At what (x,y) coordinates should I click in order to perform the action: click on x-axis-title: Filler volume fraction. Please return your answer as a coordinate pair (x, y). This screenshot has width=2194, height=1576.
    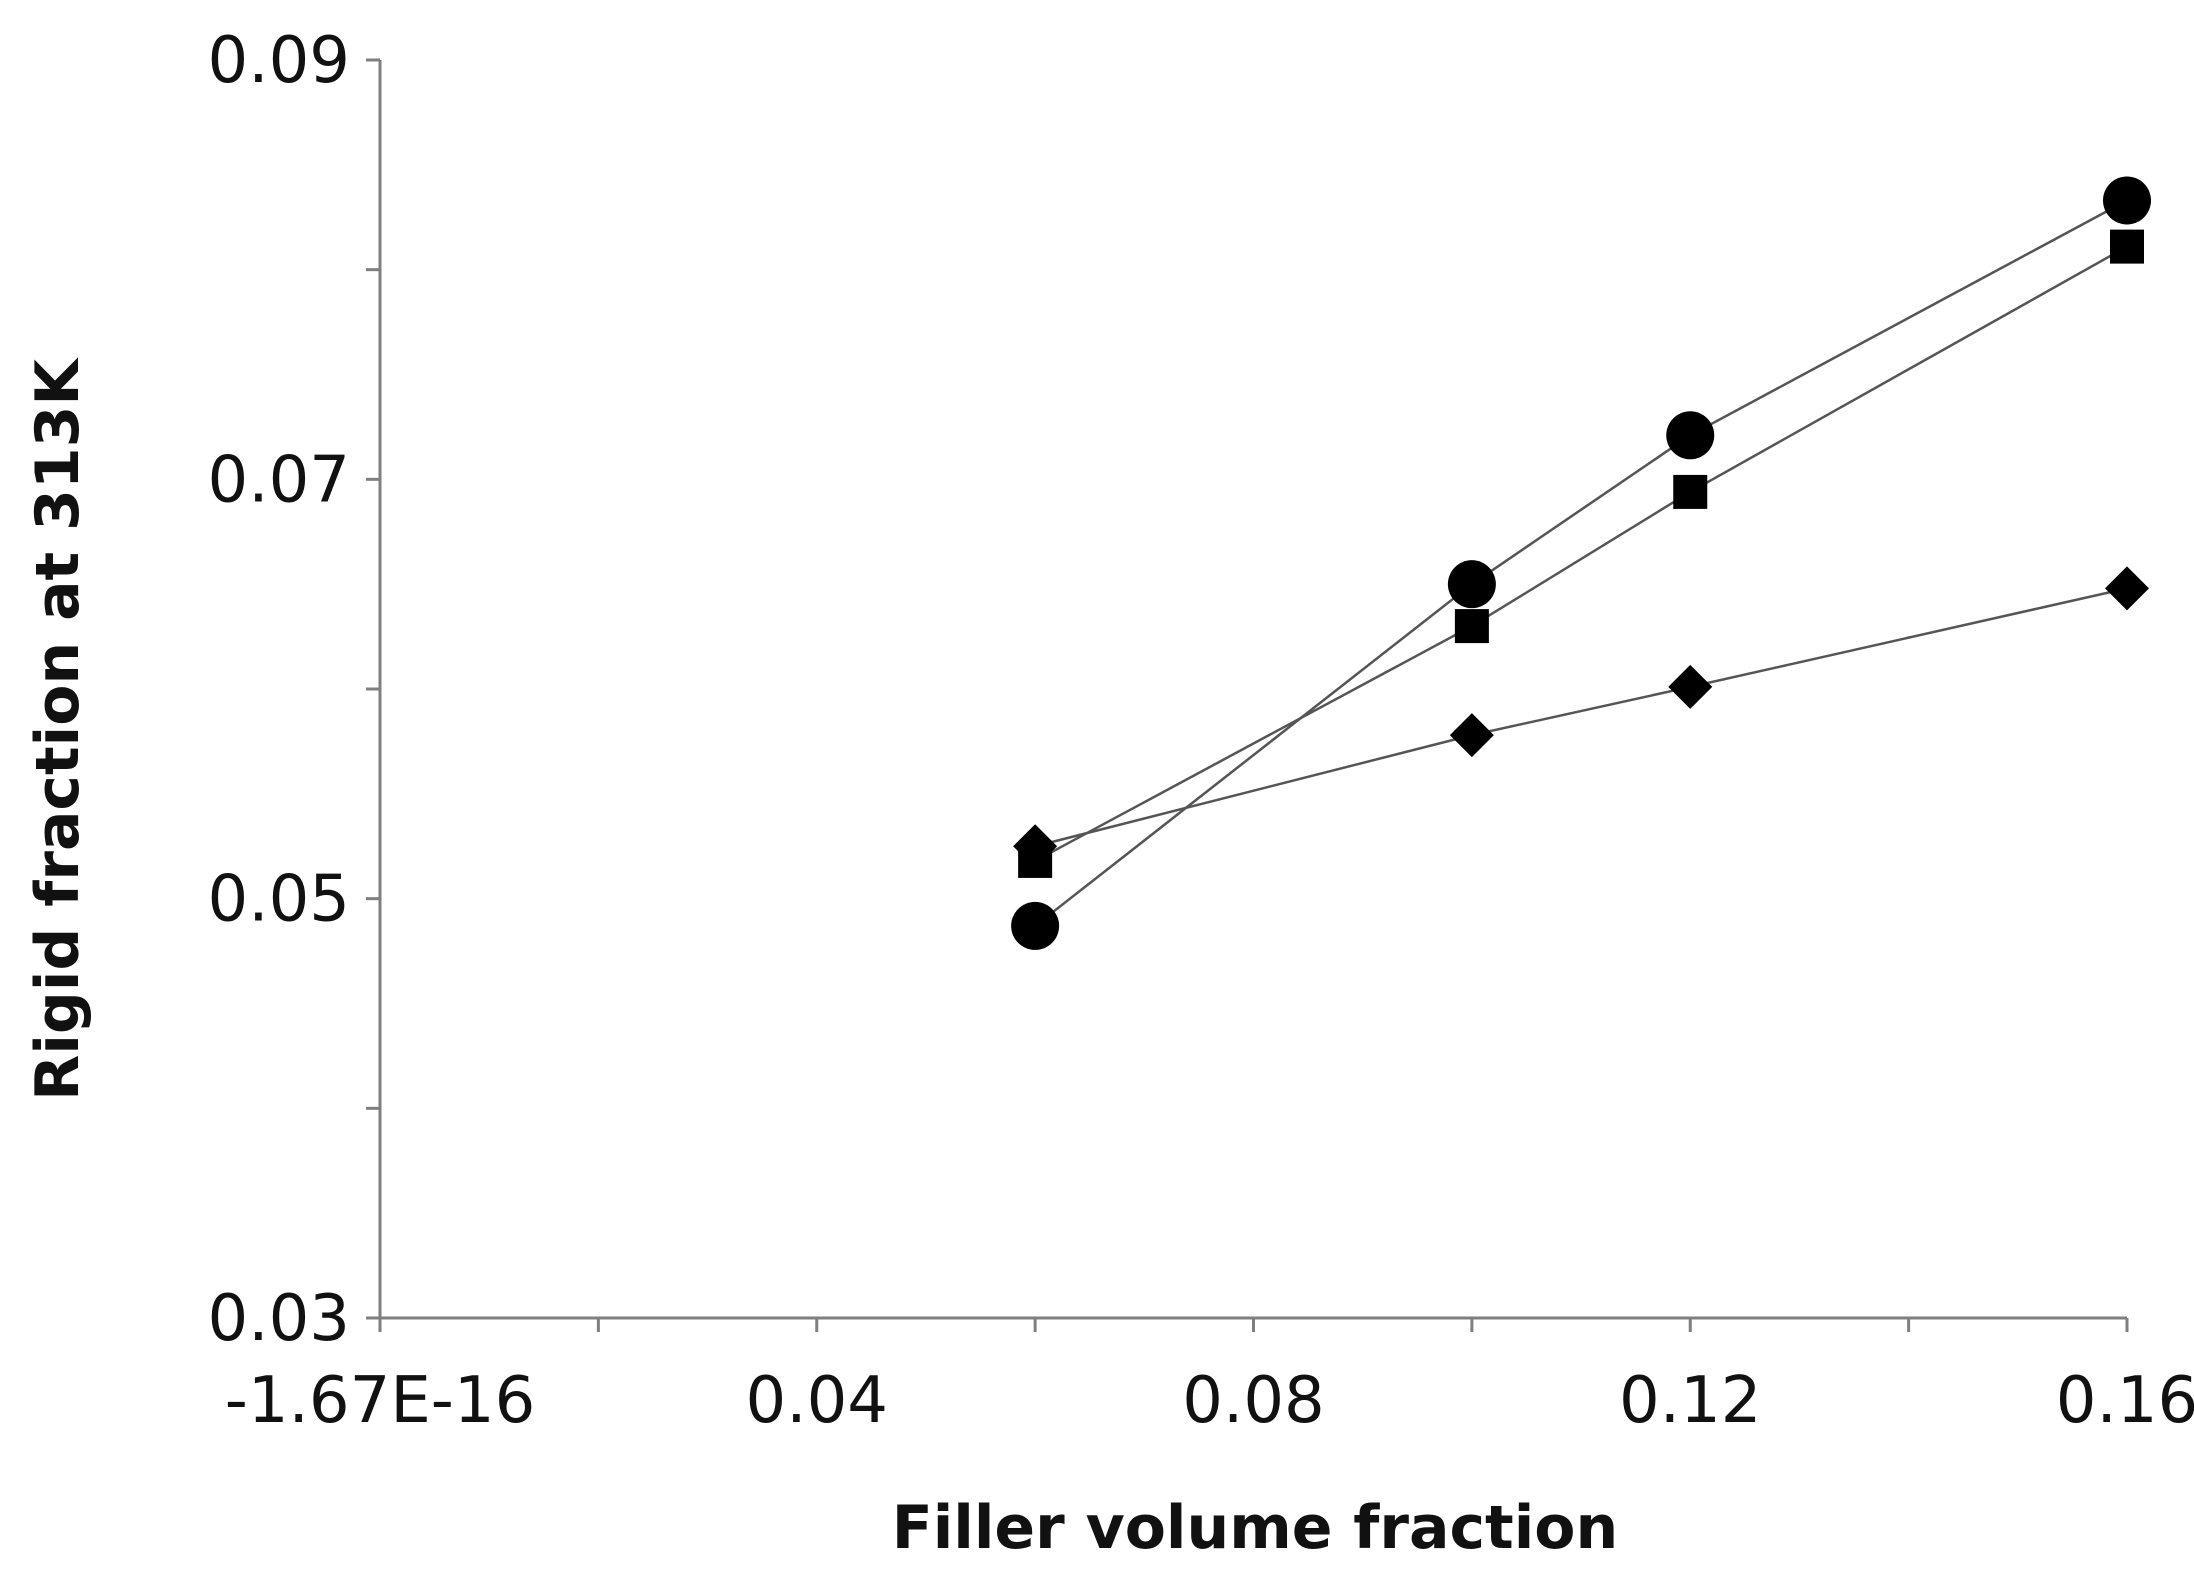
    Looking at the image, I should click on (1255, 1528).